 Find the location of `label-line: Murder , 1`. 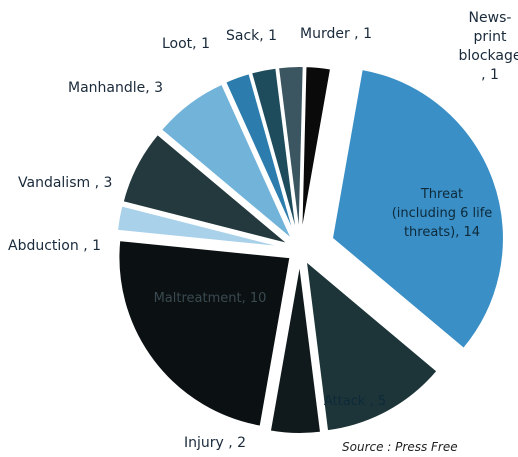

label-line: Murder , 1 is located at coordinates (336, 34).